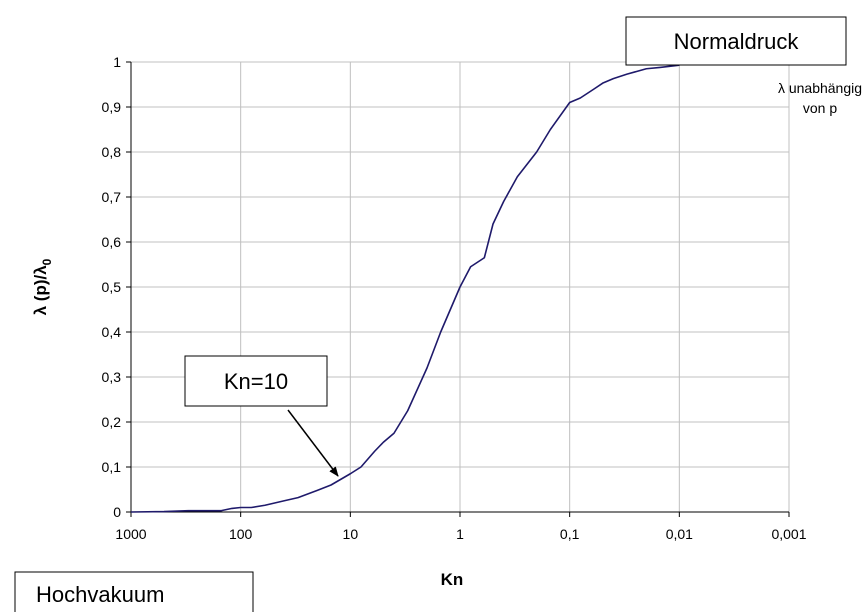  What do you see at coordinates (117, 512) in the screenshot?
I see `y-tick-label: 0` at bounding box center [117, 512].